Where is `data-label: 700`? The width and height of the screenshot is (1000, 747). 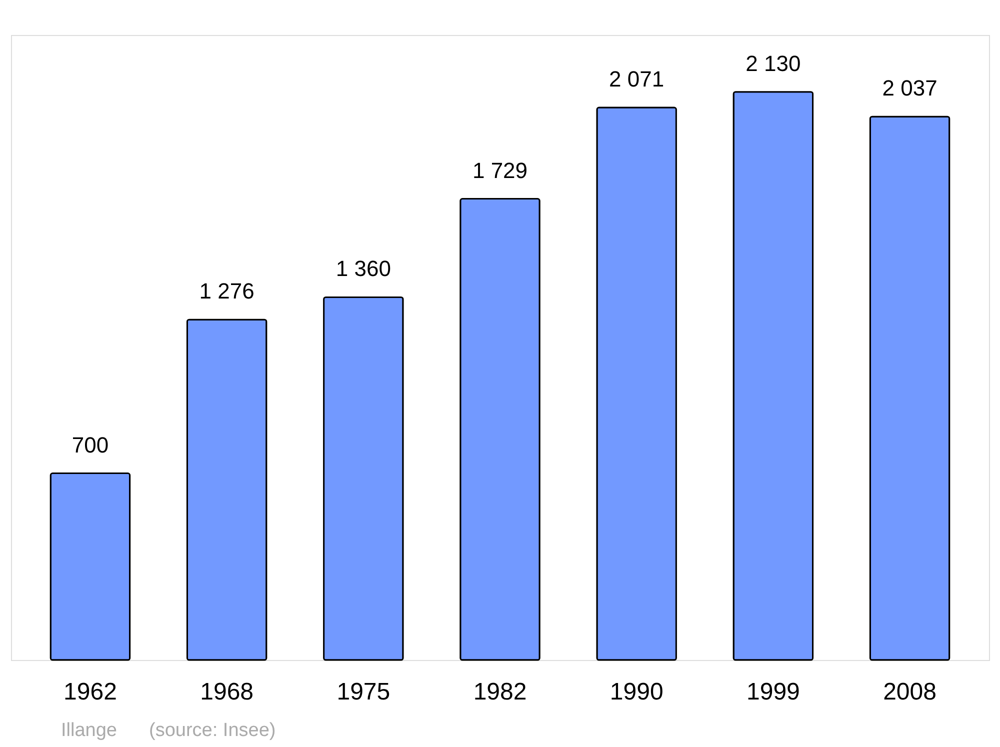 data-label: 700 is located at coordinates (90, 445).